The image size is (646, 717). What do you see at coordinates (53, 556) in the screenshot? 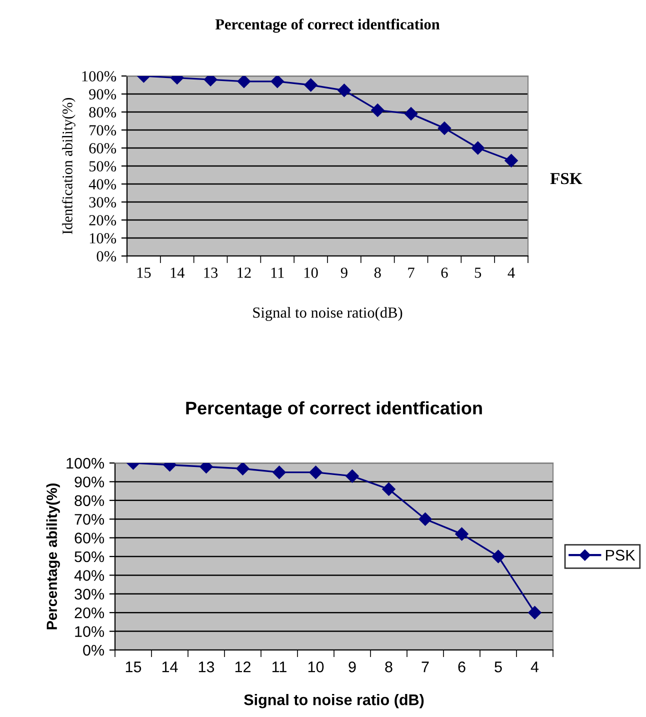
I see `y-axis-title: Percentage ability(%)` at bounding box center [53, 556].